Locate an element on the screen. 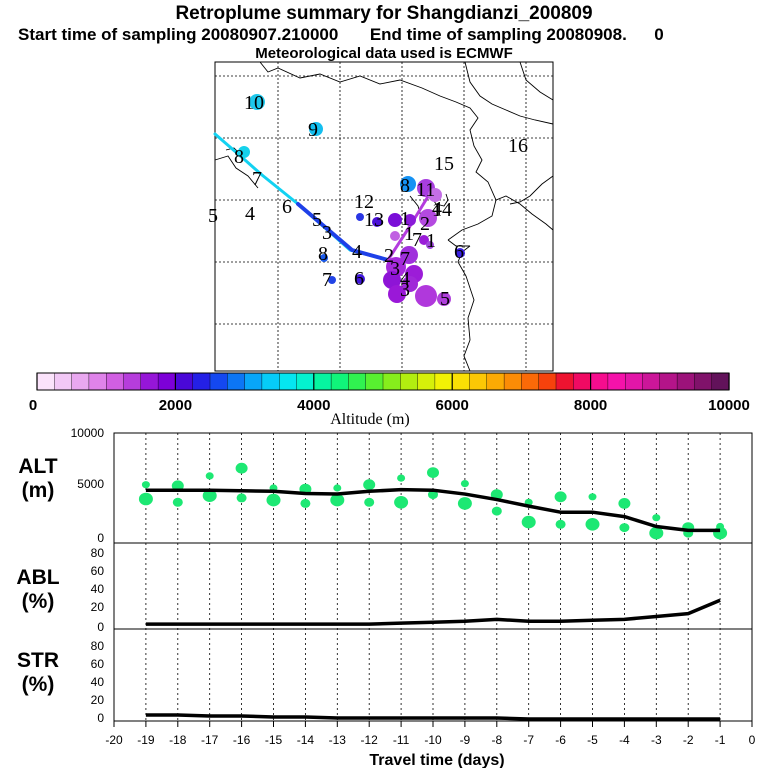  x-tick--8: -8 is located at coordinates (496, 740).